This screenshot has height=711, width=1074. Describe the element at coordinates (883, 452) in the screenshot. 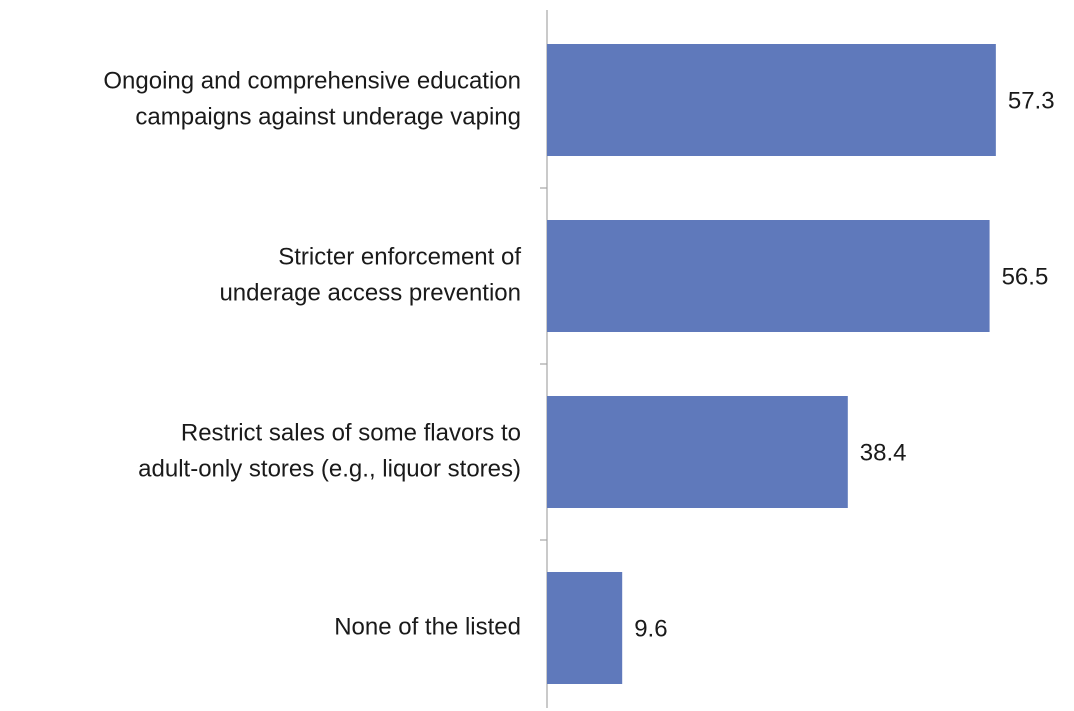

I see `value-label: 38.4` at that location.